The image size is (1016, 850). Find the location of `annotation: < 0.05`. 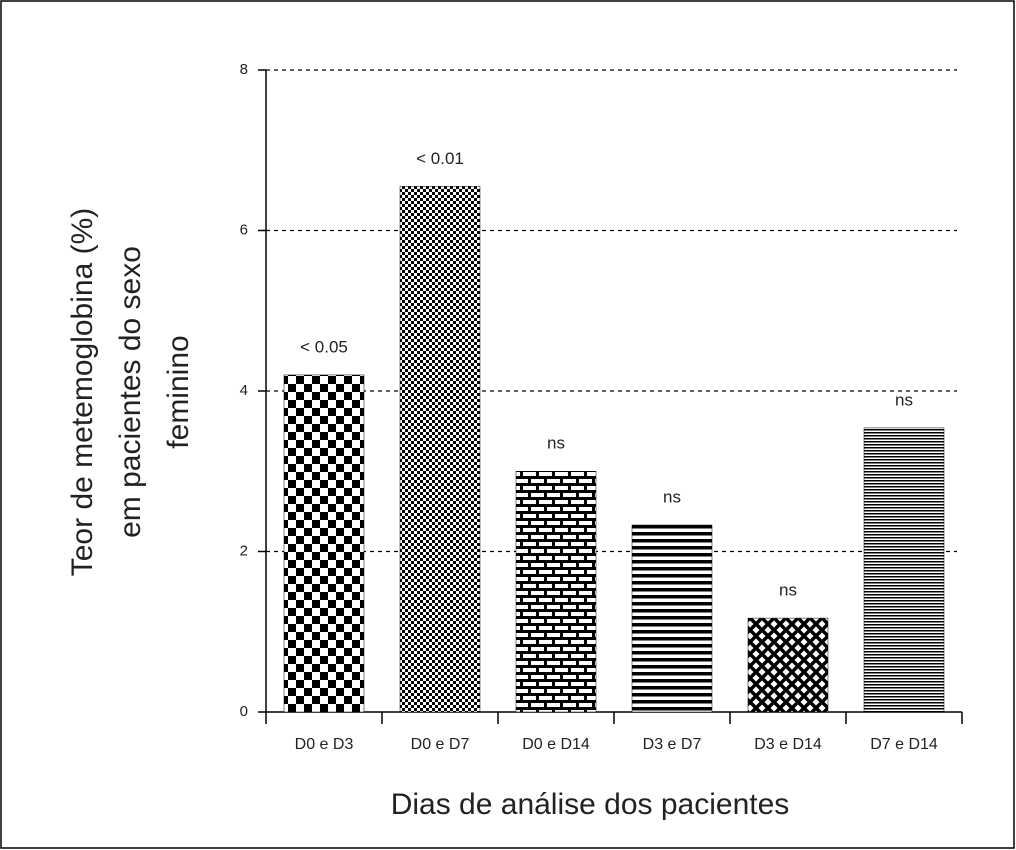

annotation: < 0.05 is located at coordinates (324, 346).